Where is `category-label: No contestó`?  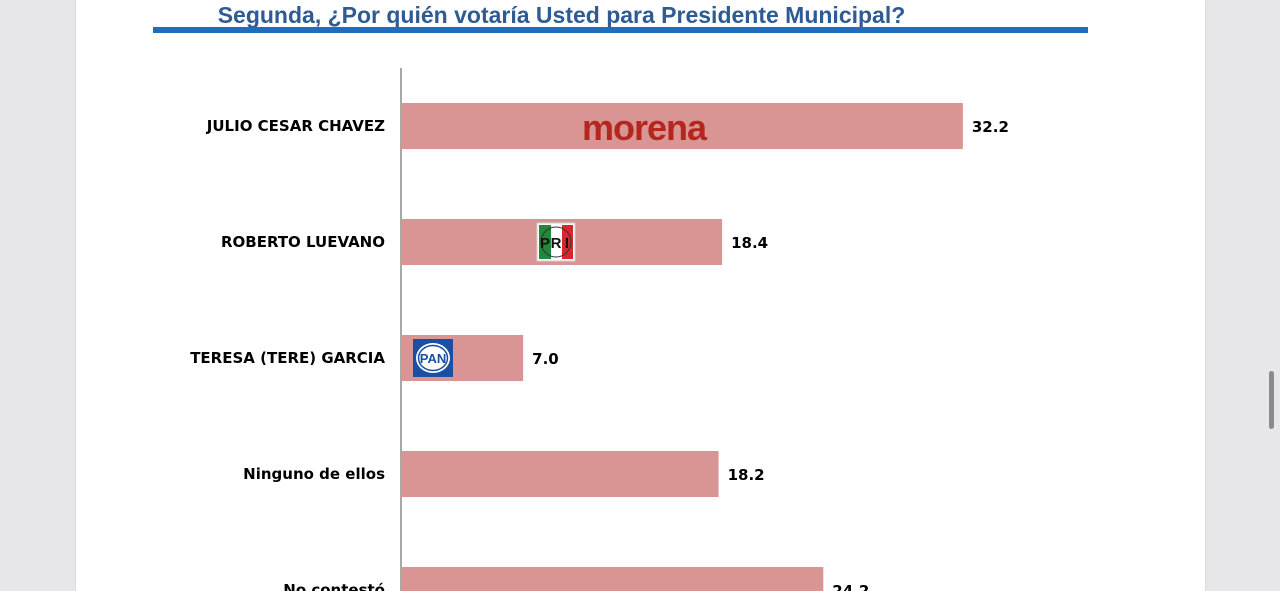
category-label: No contestó is located at coordinates (334, 586).